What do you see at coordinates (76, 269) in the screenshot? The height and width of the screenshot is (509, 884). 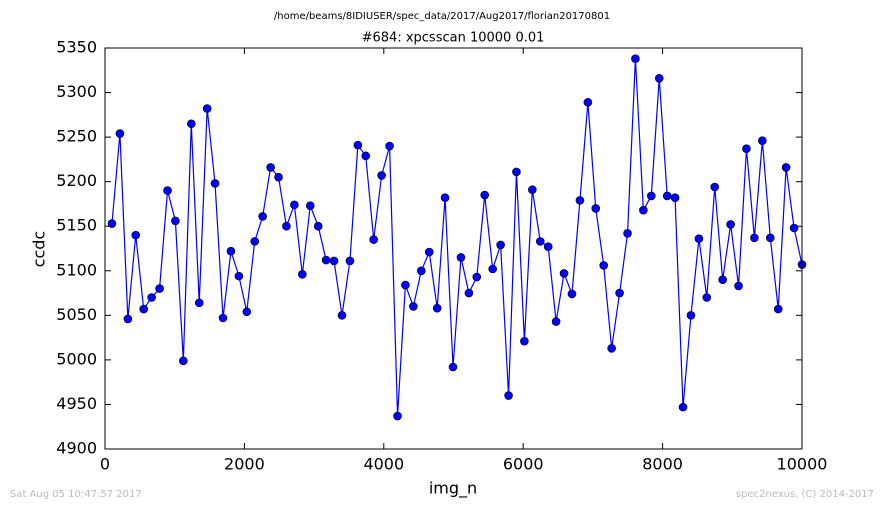 I see `y-tick-label: 5100` at bounding box center [76, 269].